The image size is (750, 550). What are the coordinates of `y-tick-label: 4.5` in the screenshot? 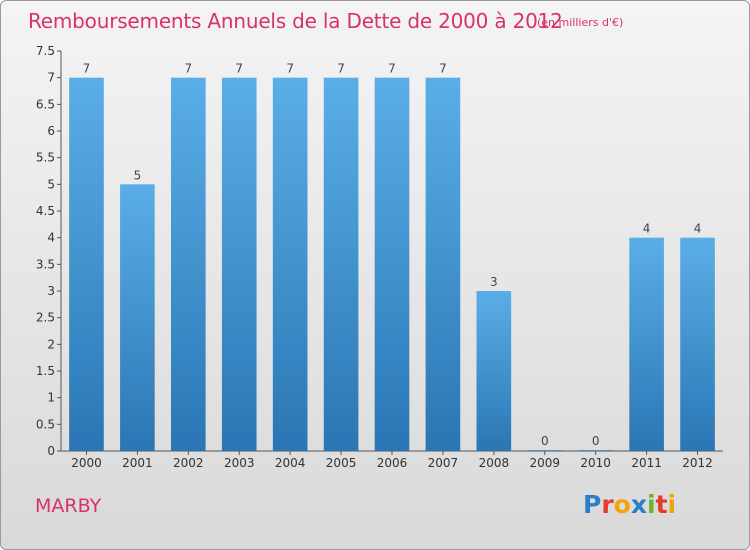 It's located at (45, 211).